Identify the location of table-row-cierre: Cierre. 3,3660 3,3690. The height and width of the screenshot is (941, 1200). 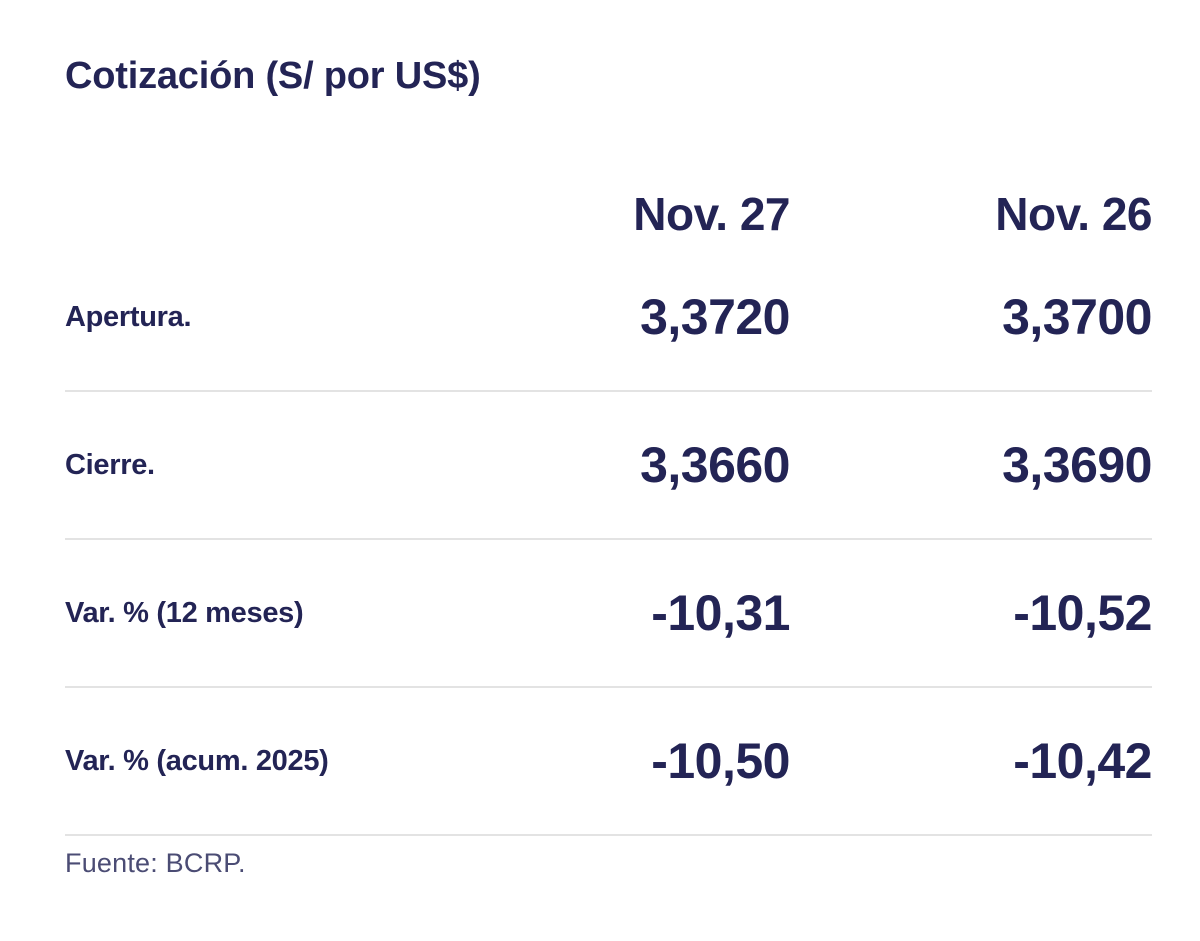
(609, 466).